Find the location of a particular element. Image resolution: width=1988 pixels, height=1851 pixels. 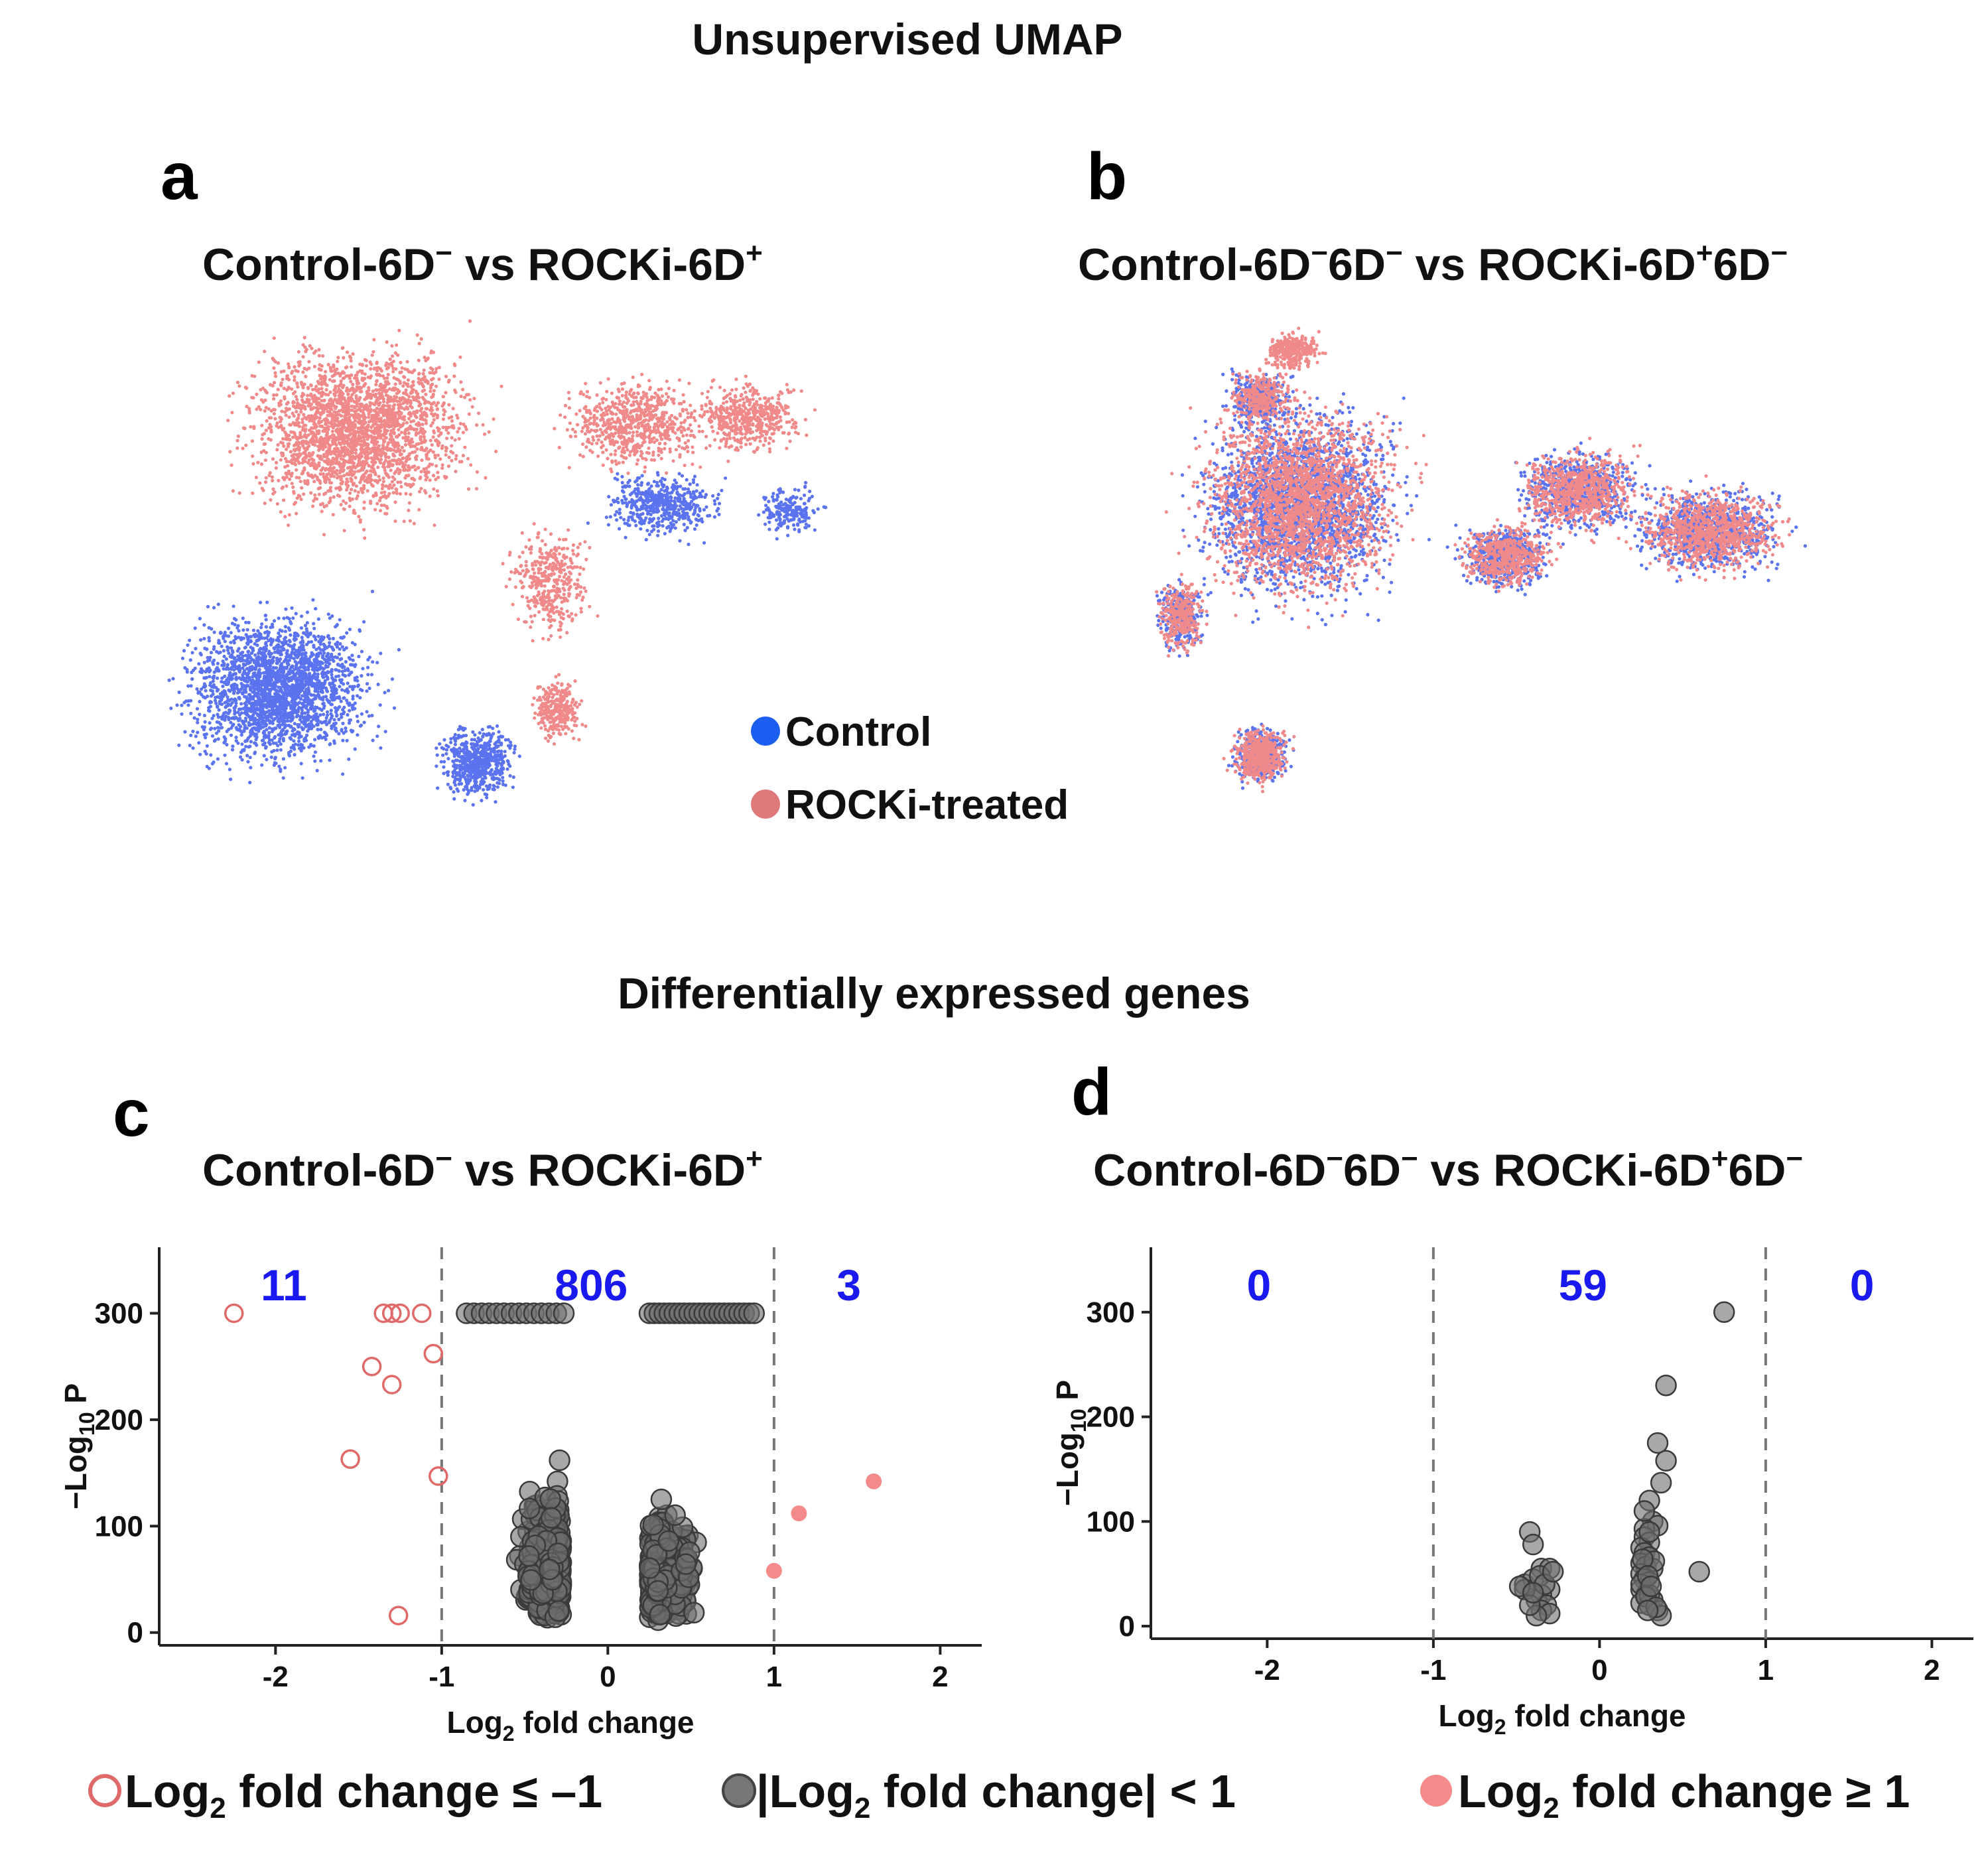

d-x-tick-label: 1 is located at coordinates (1766, 1670).